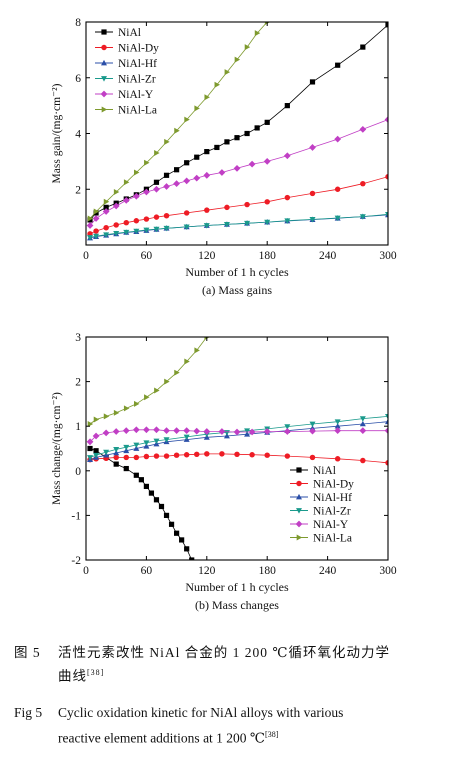 This screenshot has height=757, width=450. I want to click on legend-item: NiAl-La, so click(321, 539).